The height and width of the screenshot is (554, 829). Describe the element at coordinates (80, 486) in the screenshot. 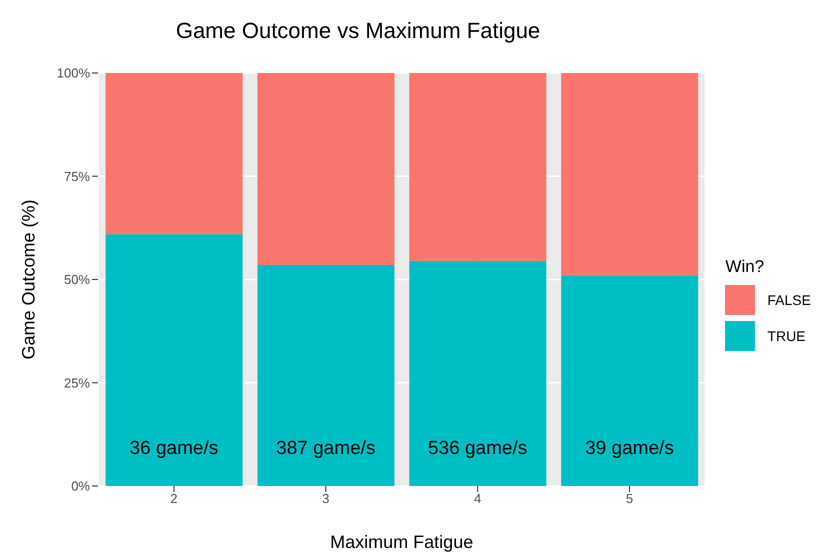

I see `y-tick-label: 0%` at that location.